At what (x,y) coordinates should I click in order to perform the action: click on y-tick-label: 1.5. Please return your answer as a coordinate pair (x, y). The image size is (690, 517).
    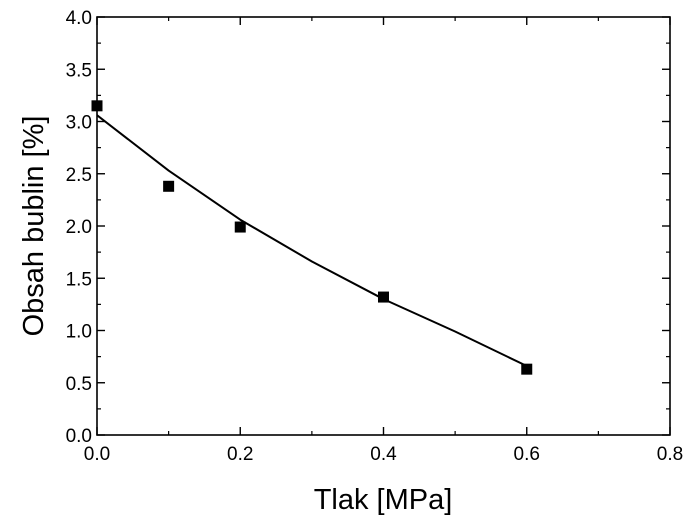
    Looking at the image, I should click on (79, 279).